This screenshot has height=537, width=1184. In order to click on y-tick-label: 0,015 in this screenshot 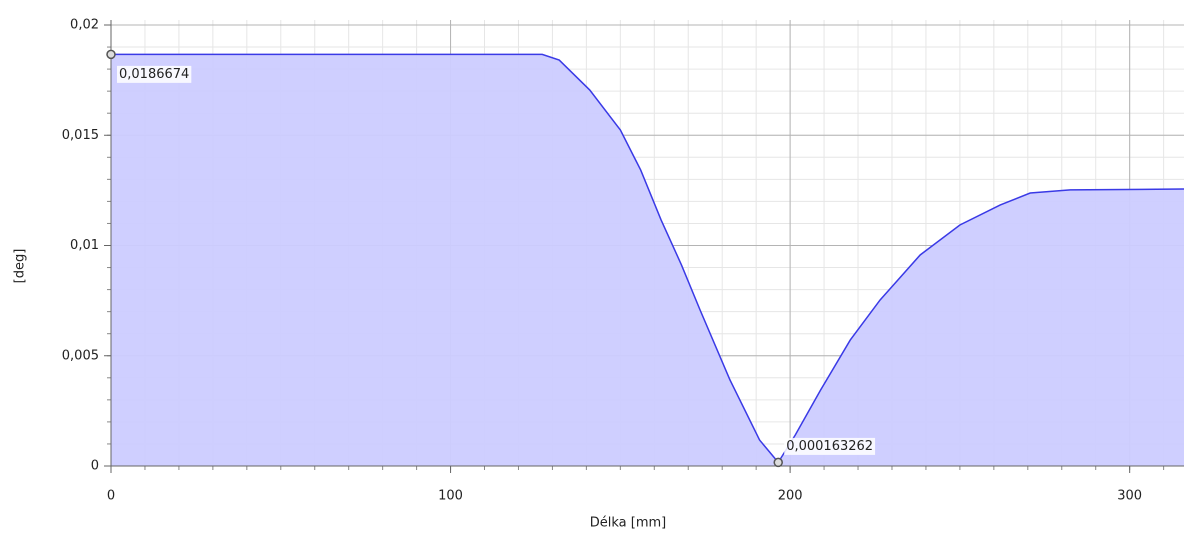, I will do `click(80, 135)`.